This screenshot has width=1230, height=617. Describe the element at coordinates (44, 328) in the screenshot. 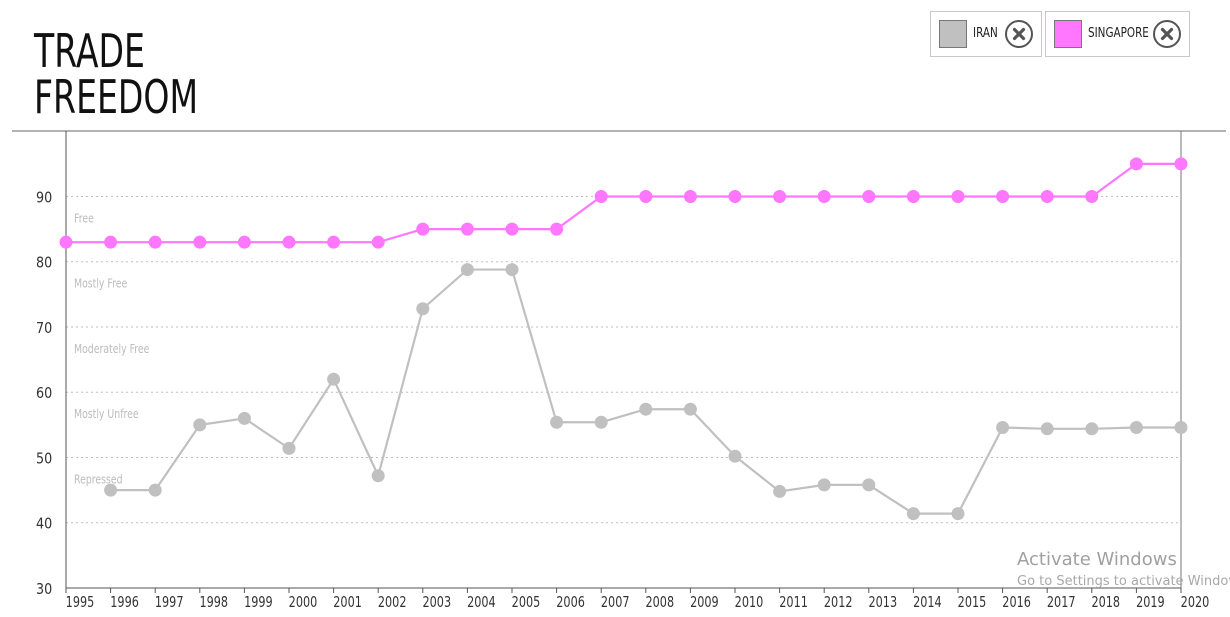

I see `y-tick-label: 70` at that location.